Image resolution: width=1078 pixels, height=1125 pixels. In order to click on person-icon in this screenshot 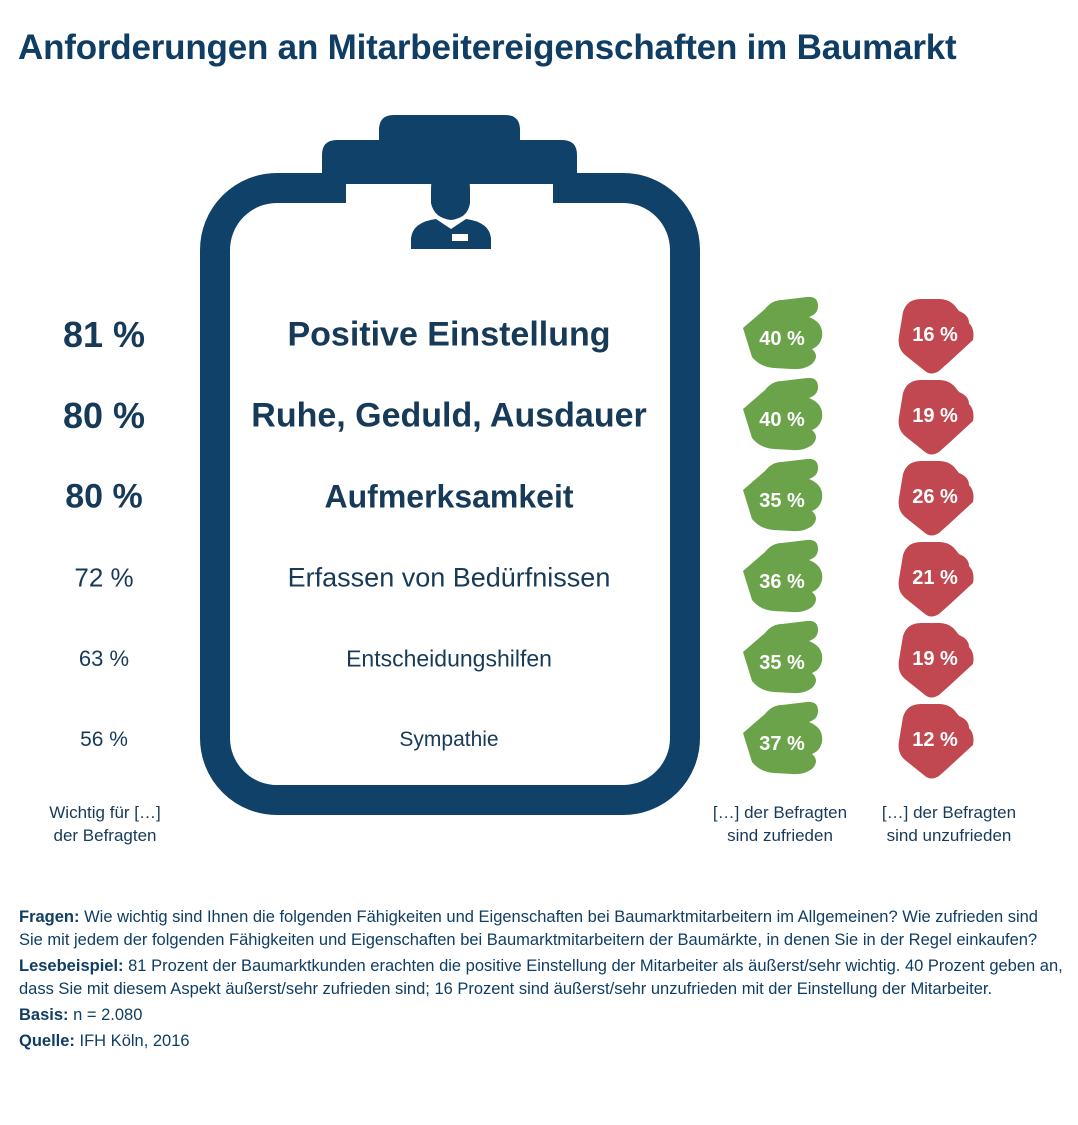, I will do `click(451, 206)`.